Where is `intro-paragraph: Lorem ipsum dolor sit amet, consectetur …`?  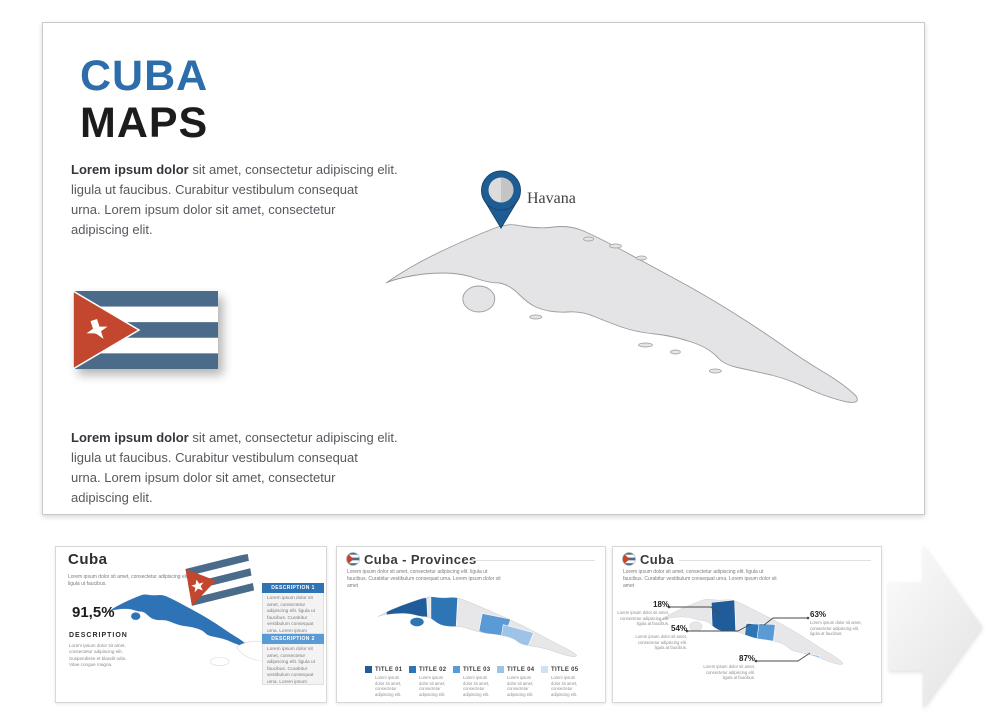 intro-paragraph: Lorem ipsum dolor sit amet, consectetur … is located at coordinates (238, 200).